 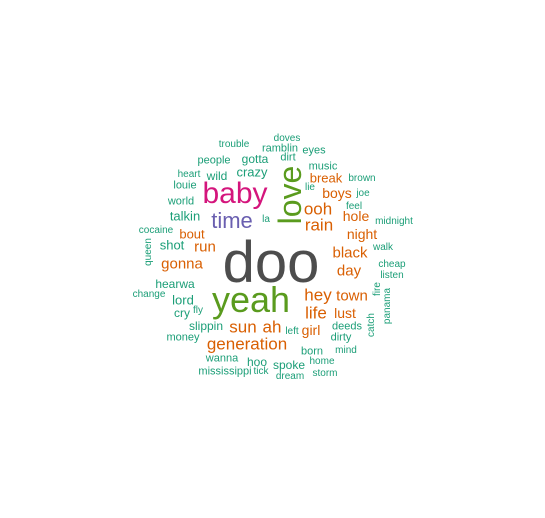 I want to click on word-life: life, so click(x=316, y=313).